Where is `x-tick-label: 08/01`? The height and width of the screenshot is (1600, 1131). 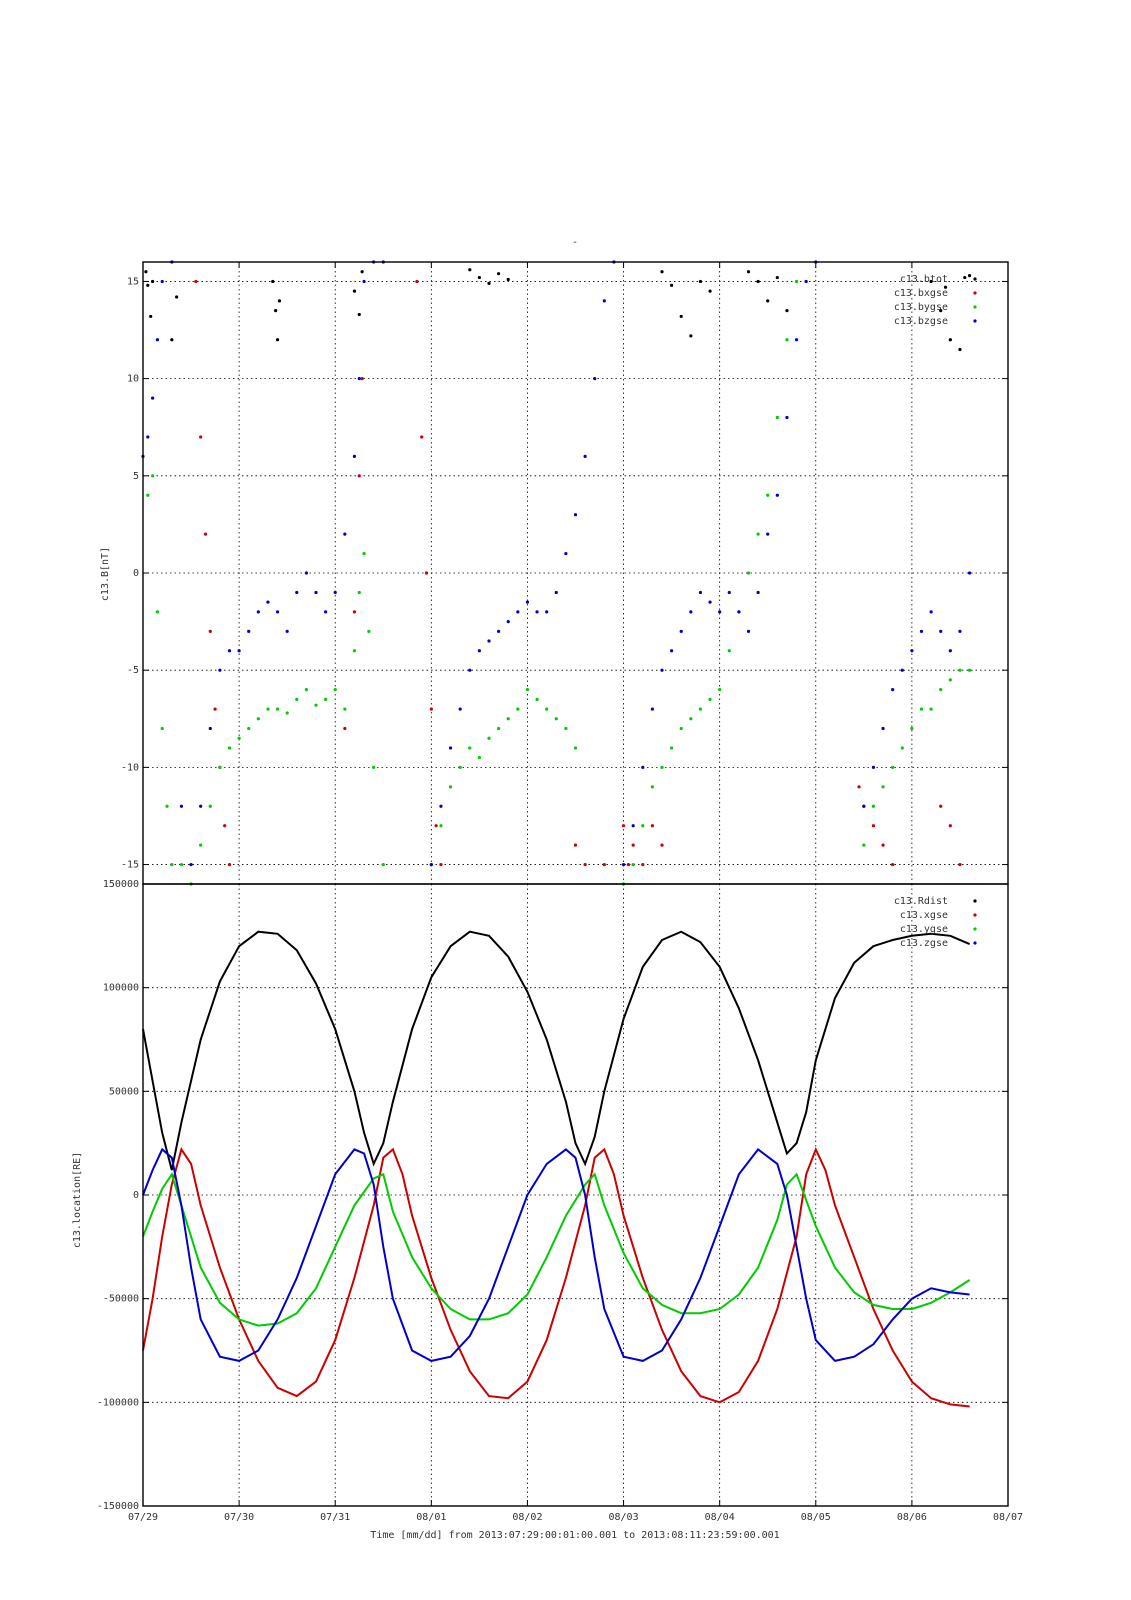
x-tick-label: 08/01 is located at coordinates (431, 1517).